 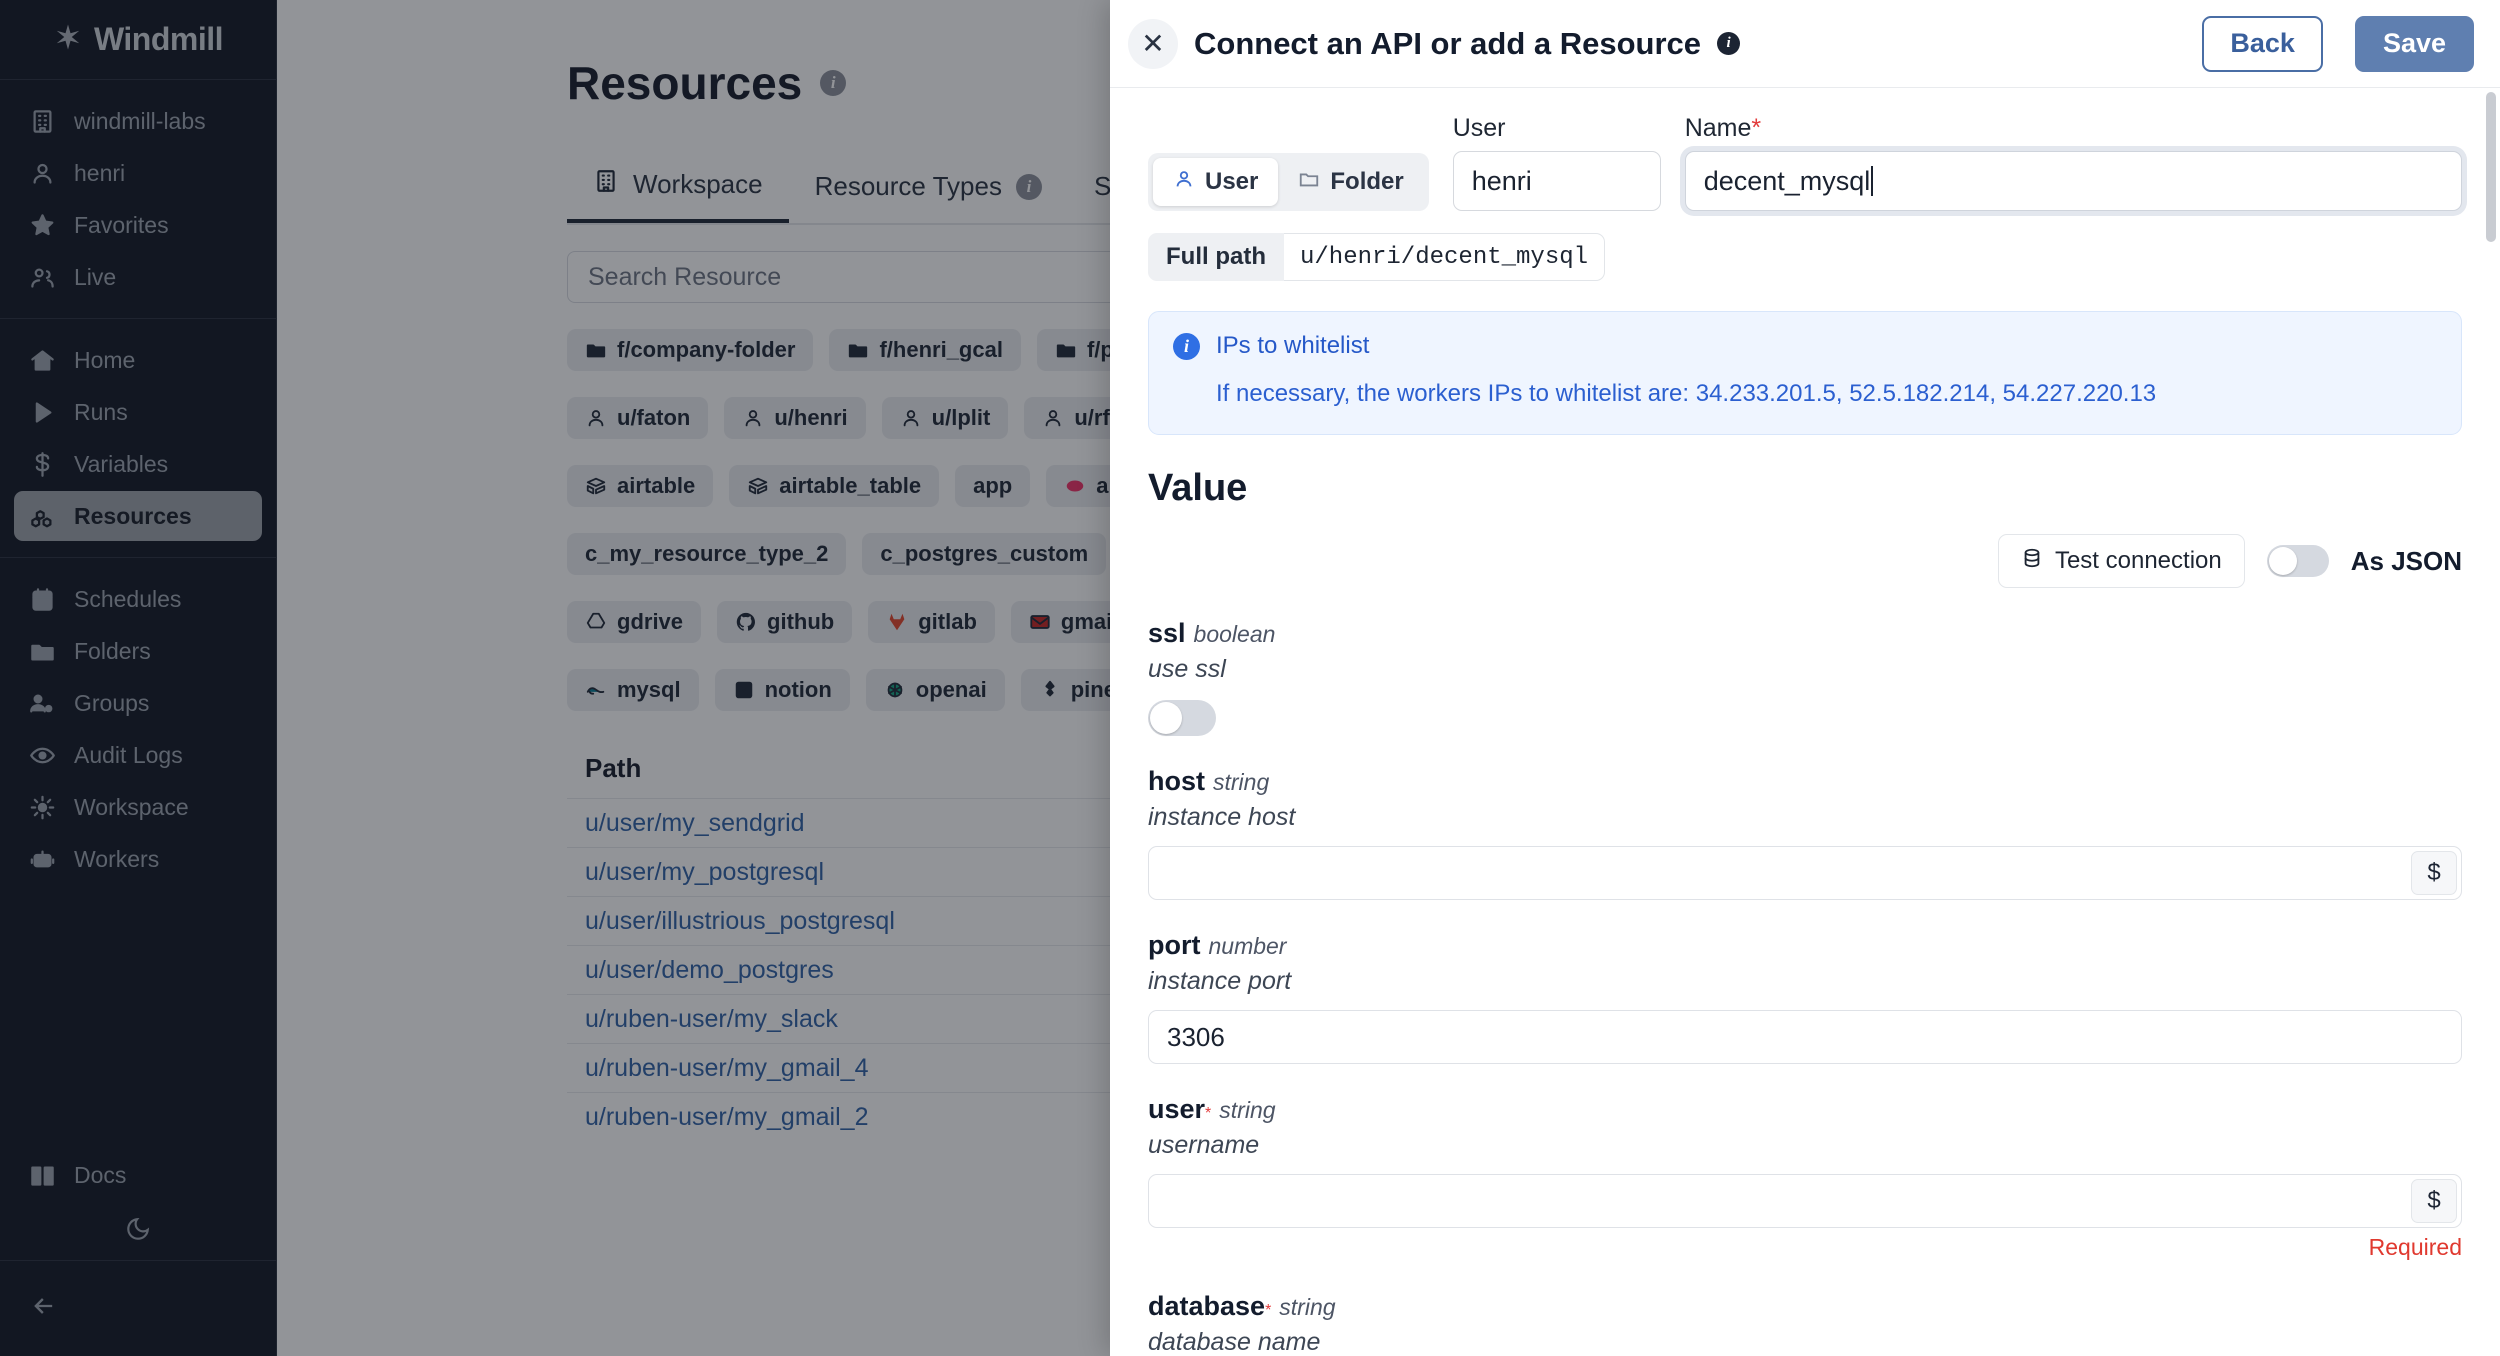 I want to click on chip-label: openai, so click(x=951, y=689).